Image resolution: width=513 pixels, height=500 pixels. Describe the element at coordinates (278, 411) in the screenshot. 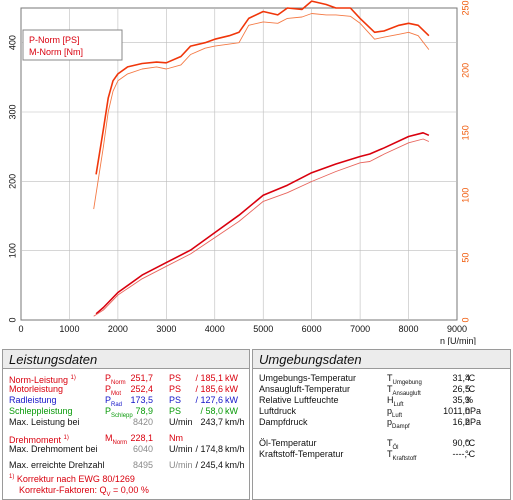

I see `row-label: Luftdruck` at that location.